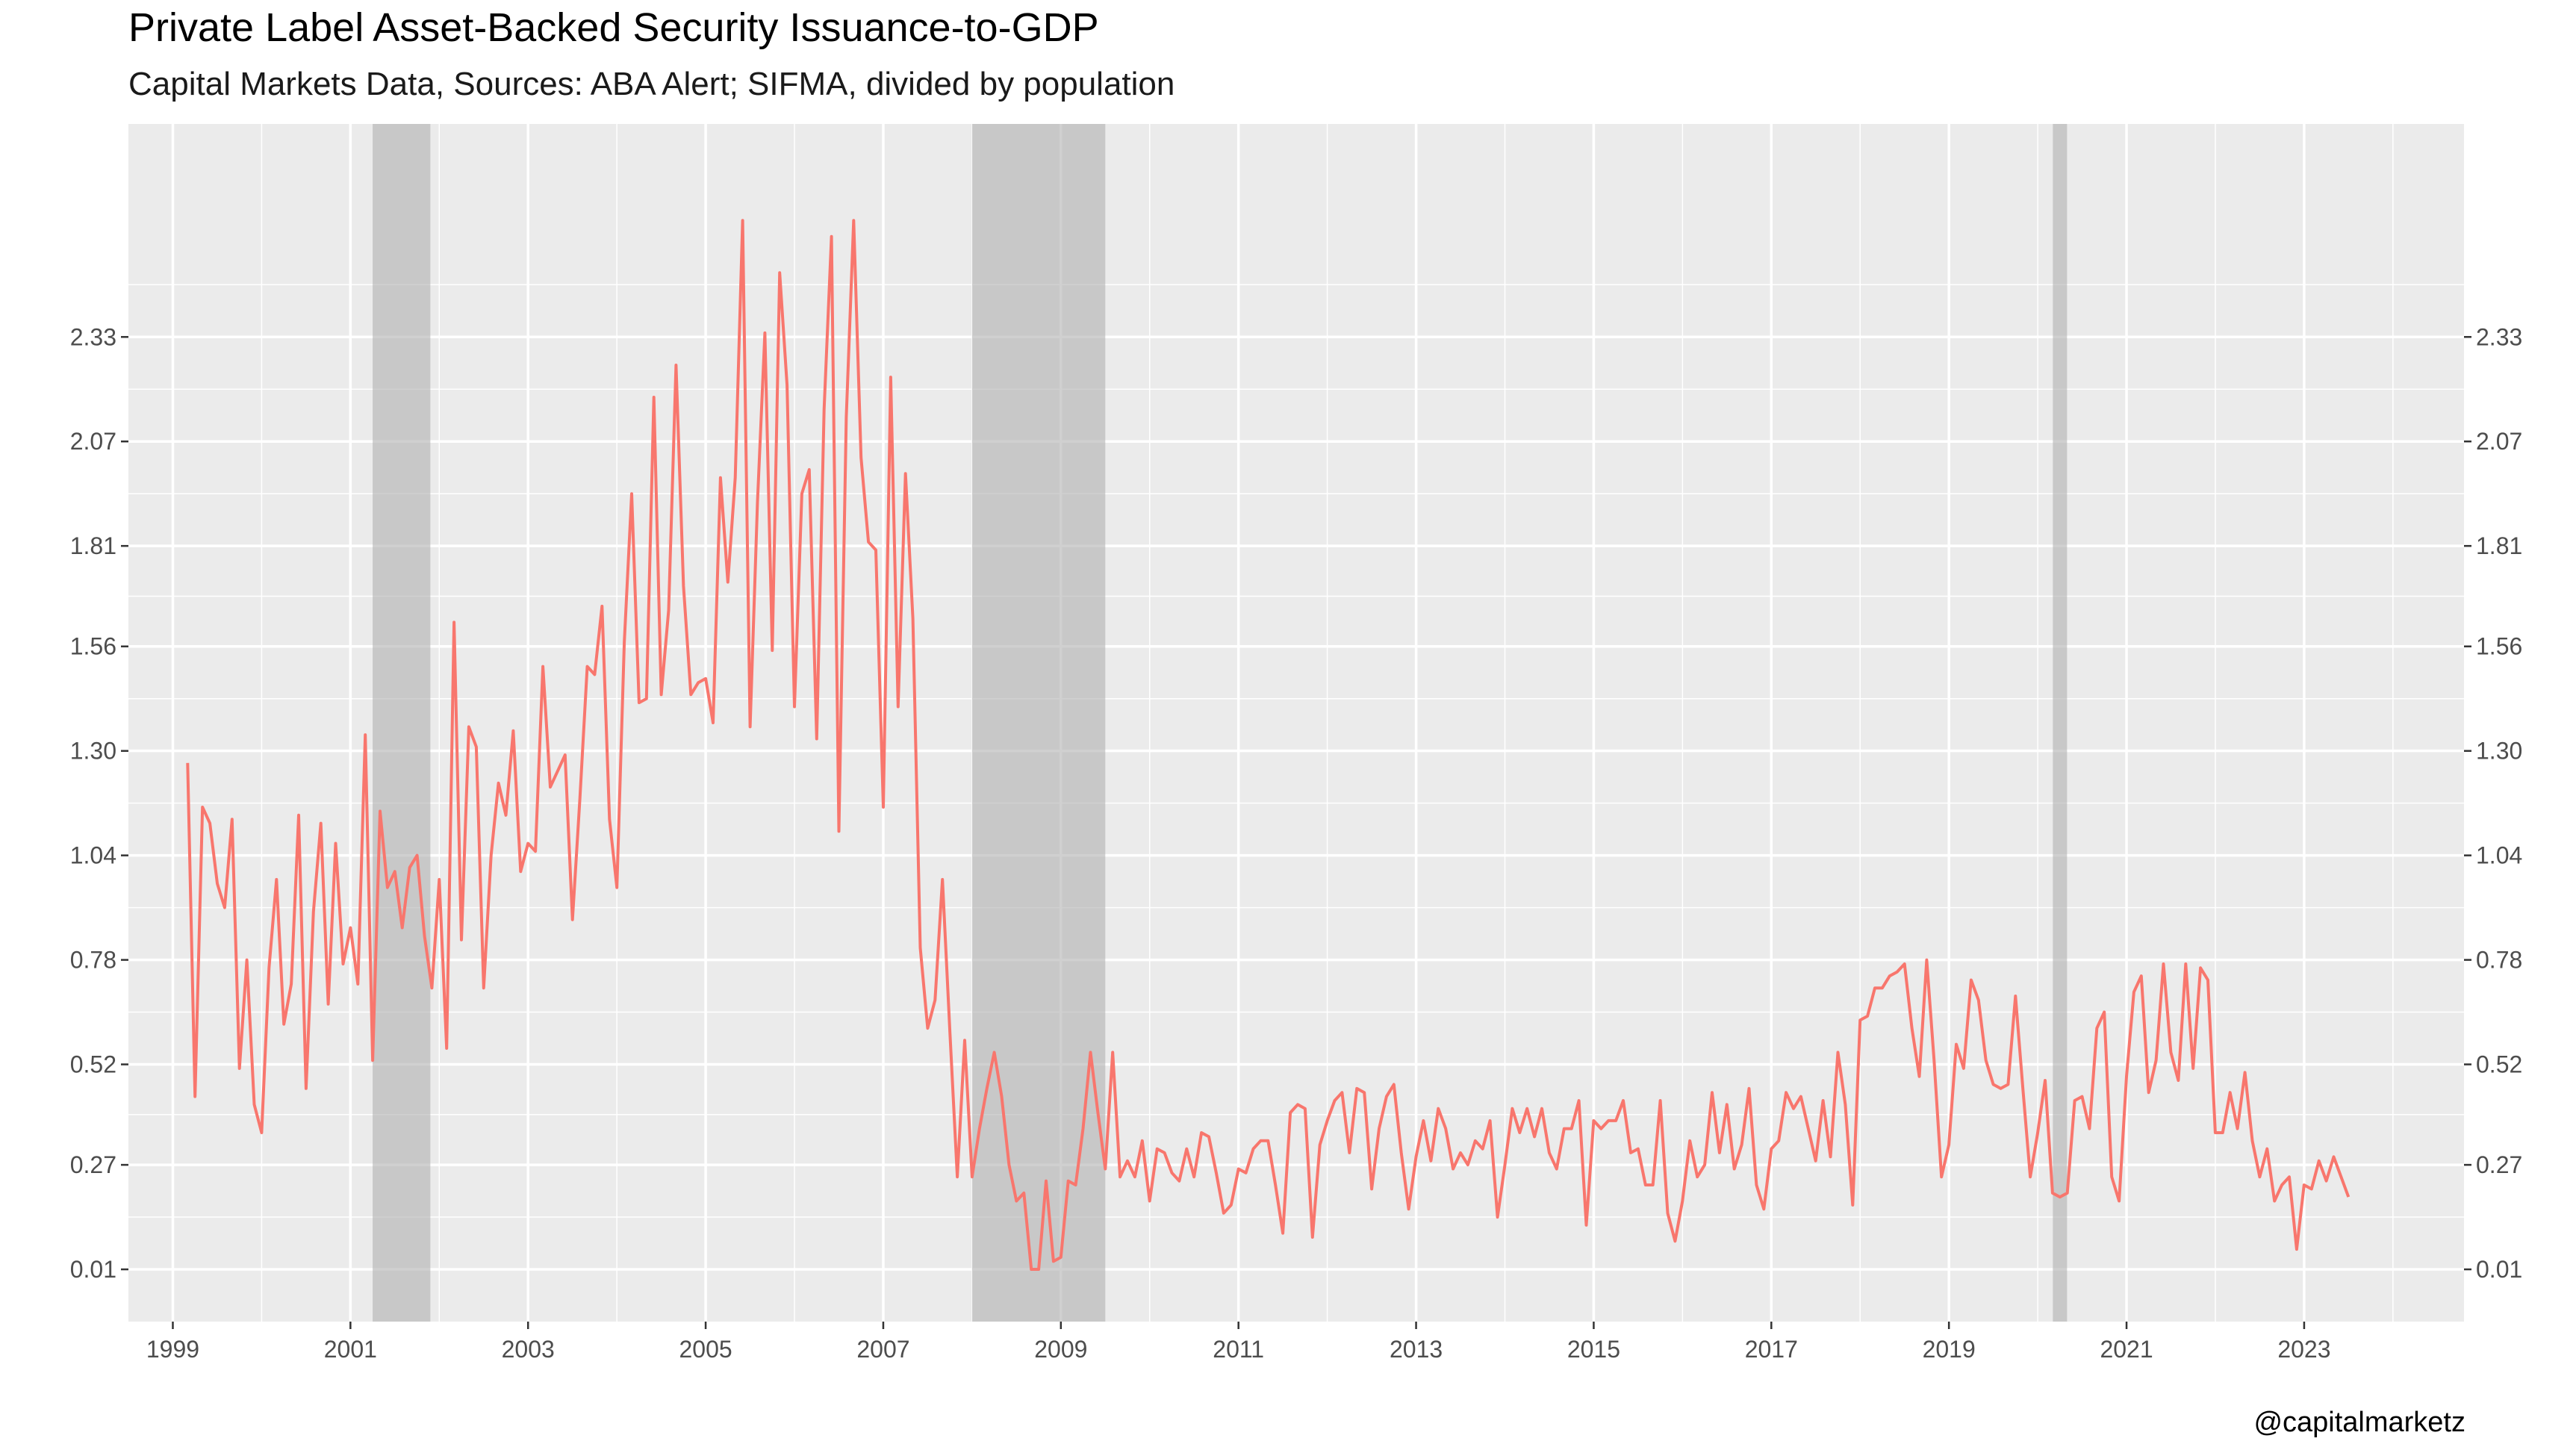  Describe the element at coordinates (1060, 1349) in the screenshot. I see `x-tick-label: 2009` at that location.